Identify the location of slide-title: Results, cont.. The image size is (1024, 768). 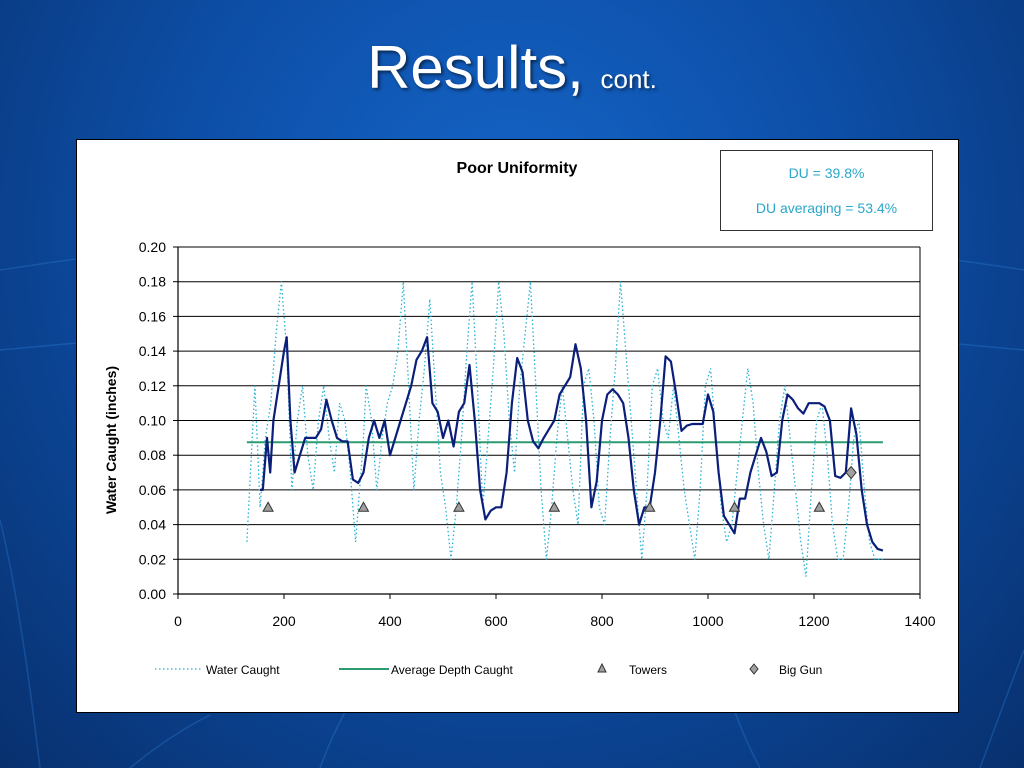
(512, 73).